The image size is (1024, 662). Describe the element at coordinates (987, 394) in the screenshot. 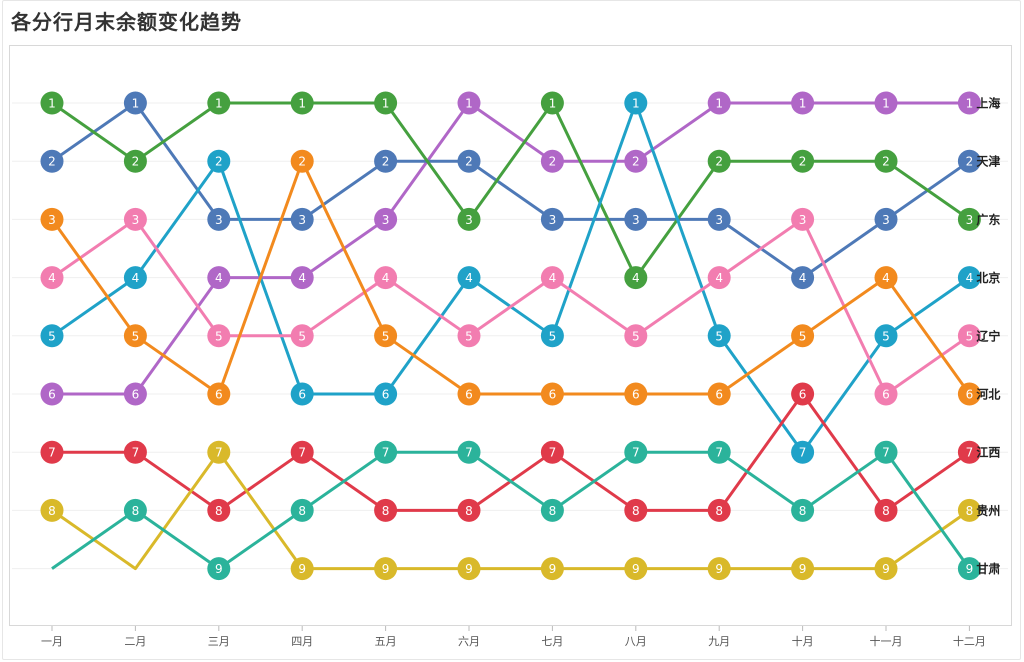

I see `series-end-label: 河北` at that location.